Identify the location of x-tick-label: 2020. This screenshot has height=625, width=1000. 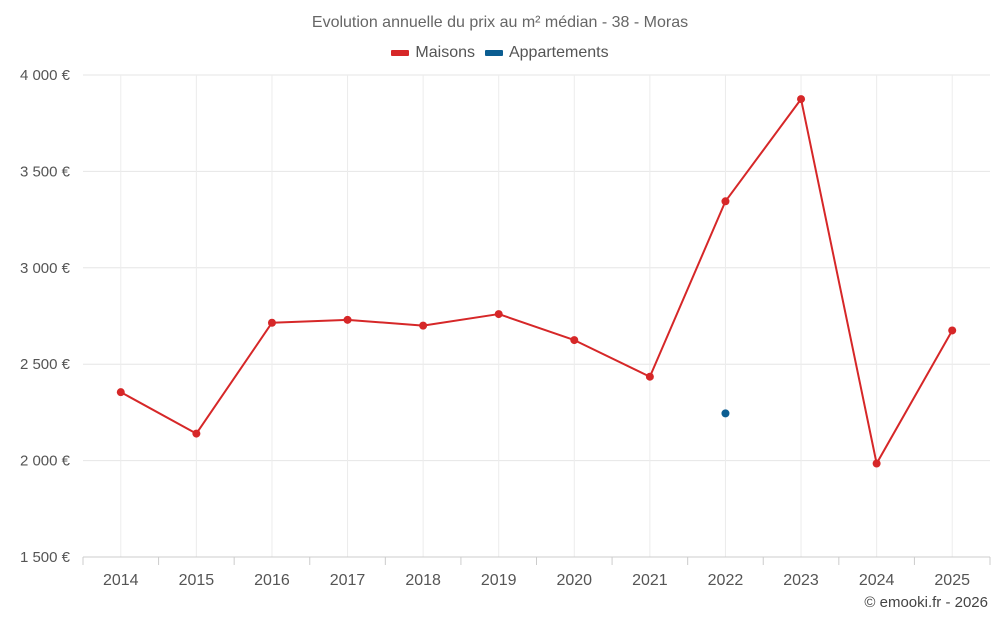
(574, 580).